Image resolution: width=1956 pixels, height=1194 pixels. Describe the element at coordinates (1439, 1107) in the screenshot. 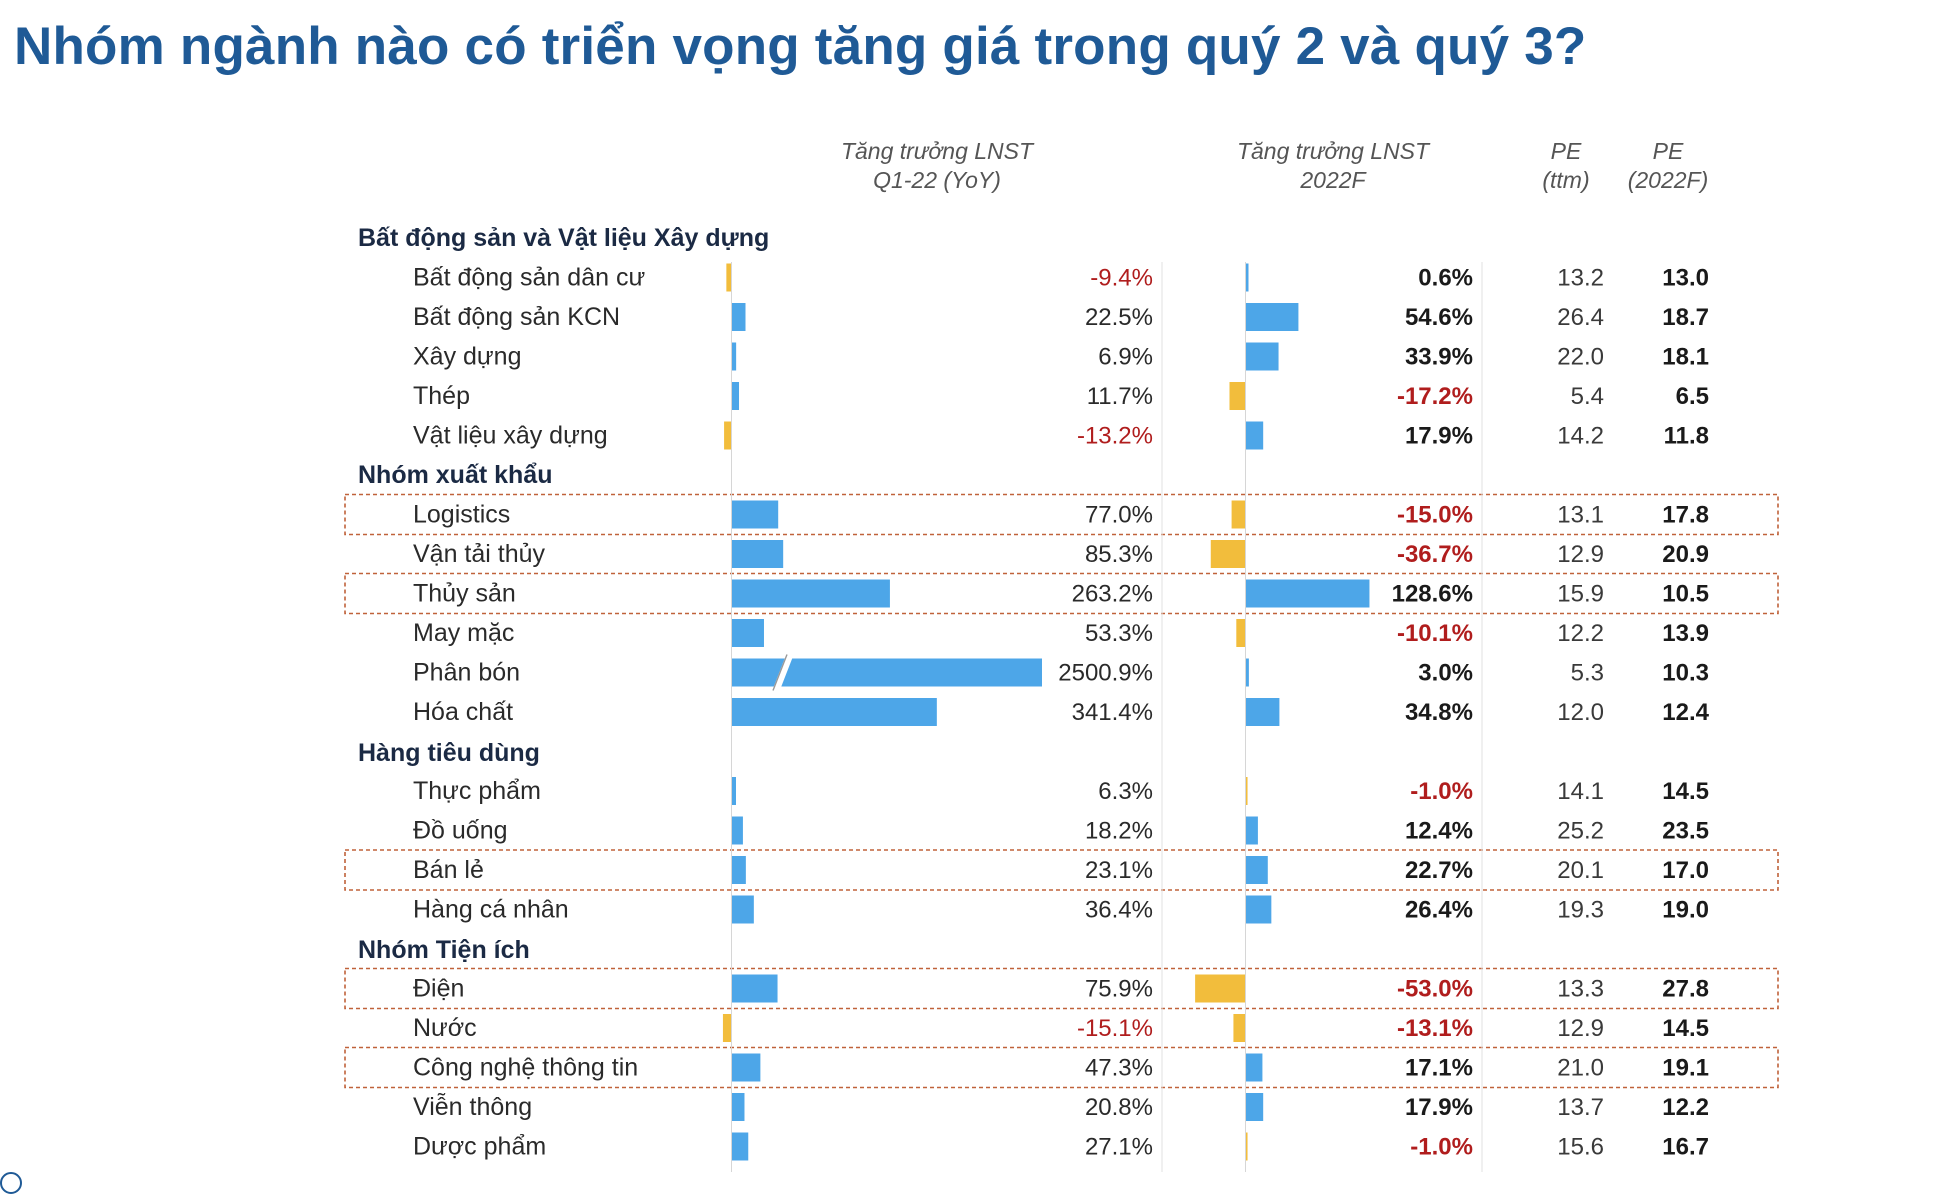

I see `fy-value-label: 17.9%` at that location.